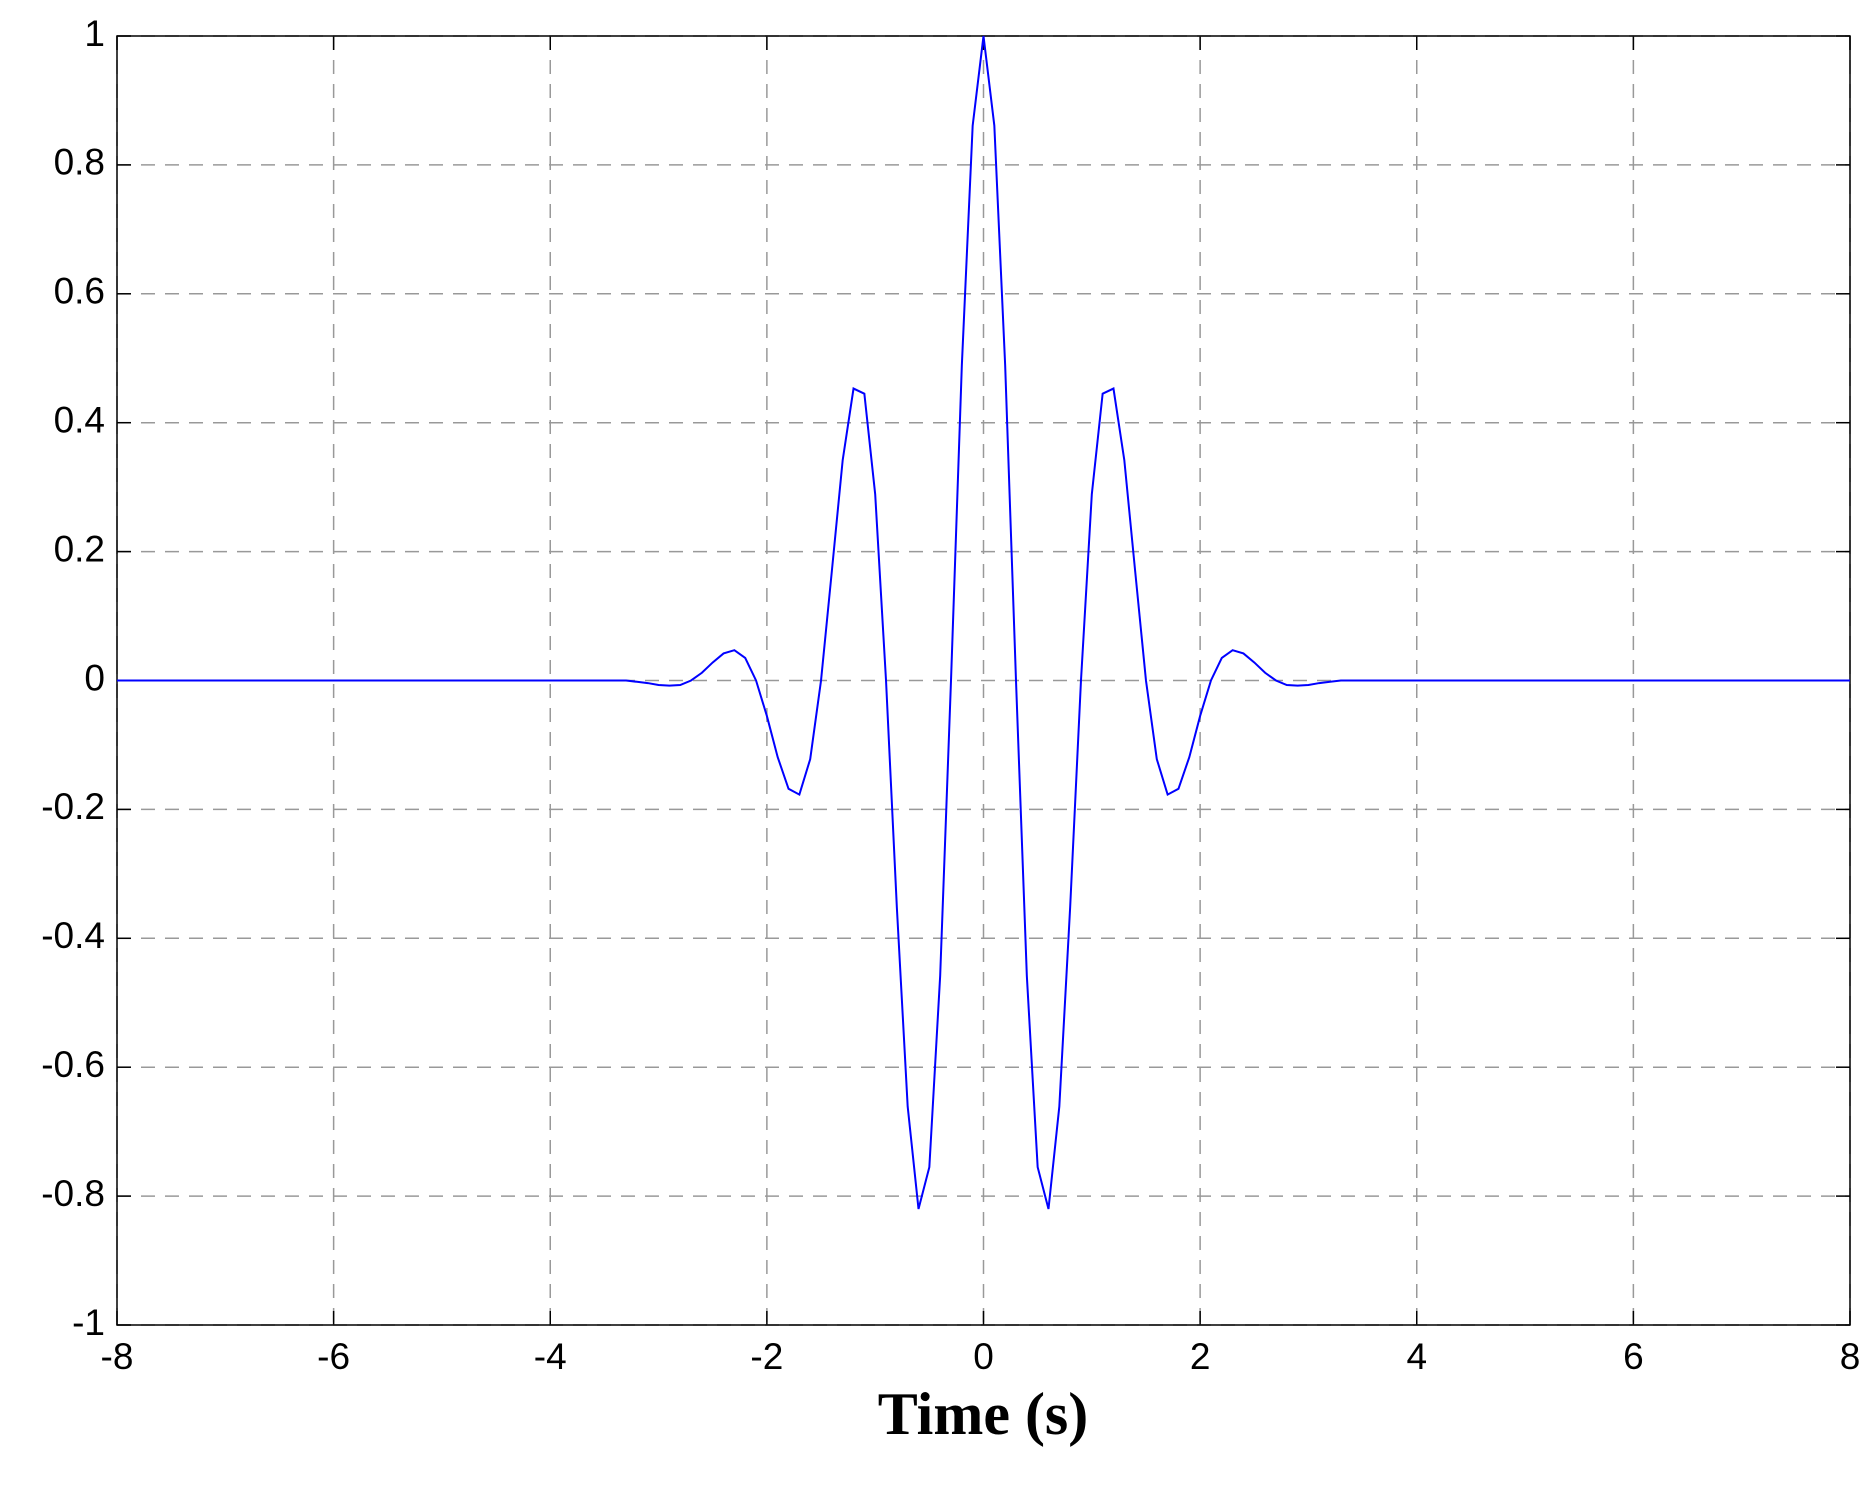 Image resolution: width=1874 pixels, height=1496 pixels. I want to click on y-tick-label: 1, so click(94, 33).